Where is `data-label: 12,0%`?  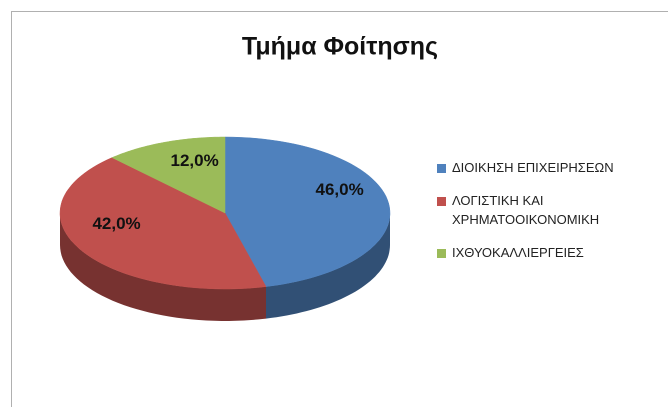
data-label: 12,0% is located at coordinates (195, 160).